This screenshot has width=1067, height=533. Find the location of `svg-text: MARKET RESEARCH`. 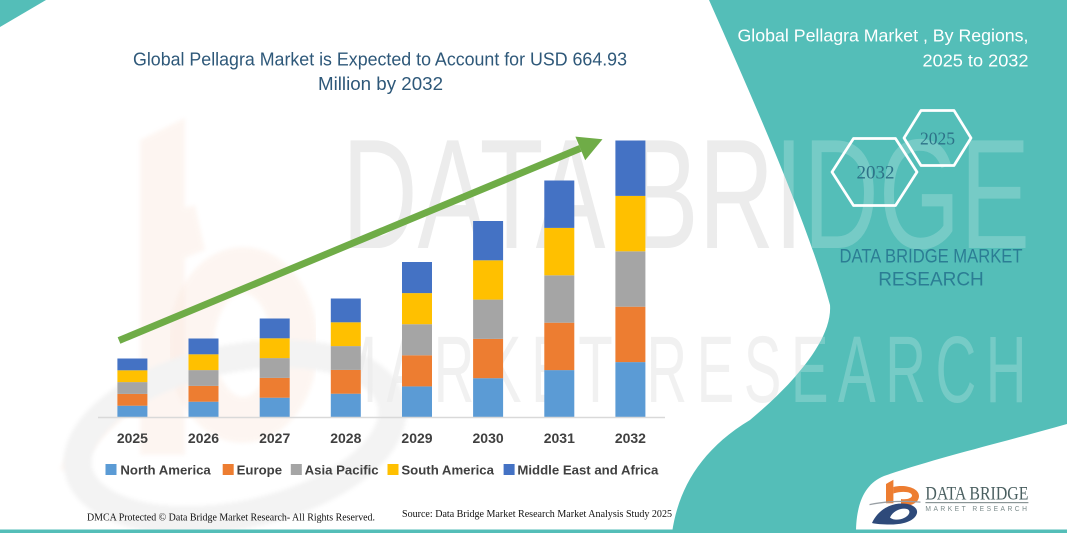

svg-text: MARKET RESEARCH is located at coordinates (977, 509).